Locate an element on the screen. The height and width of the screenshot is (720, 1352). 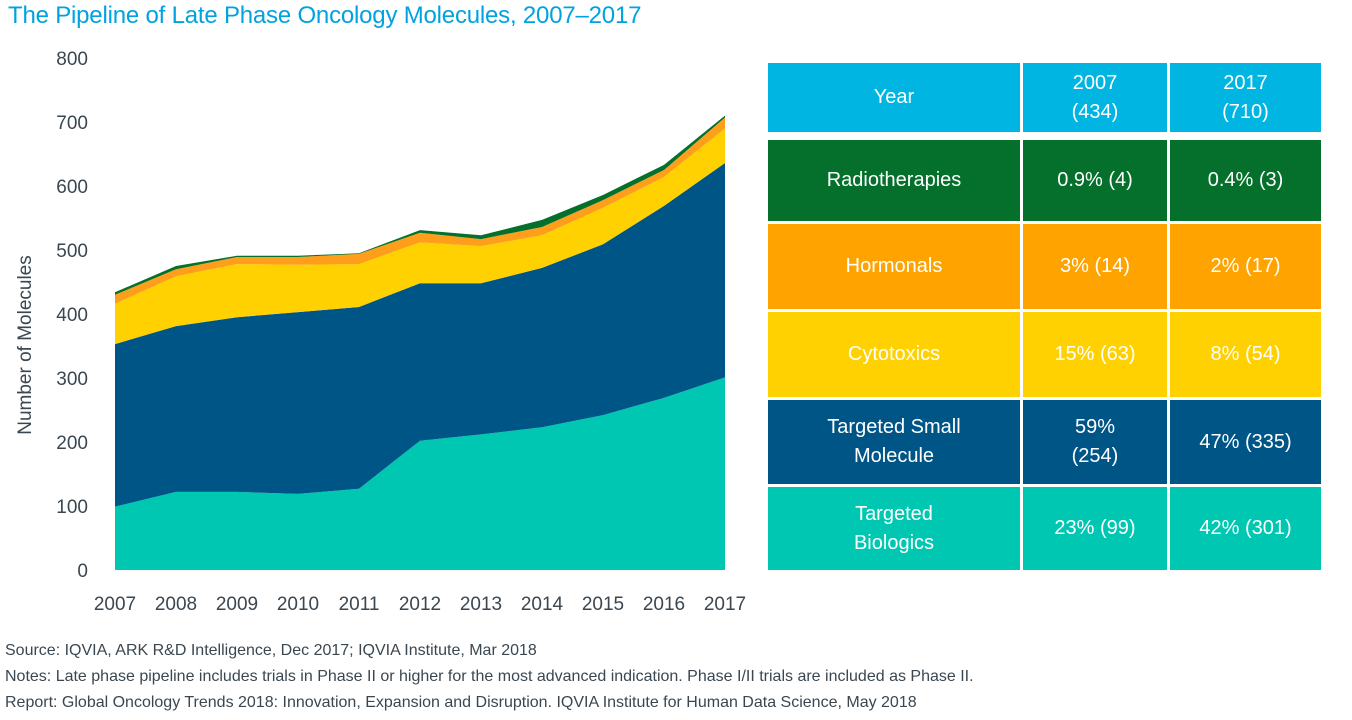
row-label: Radiotherapies is located at coordinates (894, 180).